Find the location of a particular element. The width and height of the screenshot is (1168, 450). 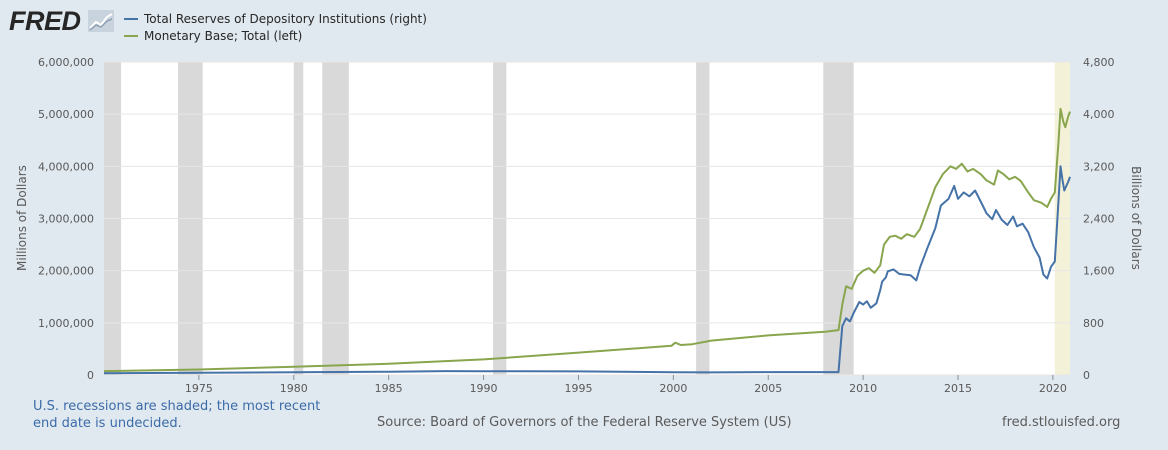

legend-swatch-reserves is located at coordinates (131, 18).